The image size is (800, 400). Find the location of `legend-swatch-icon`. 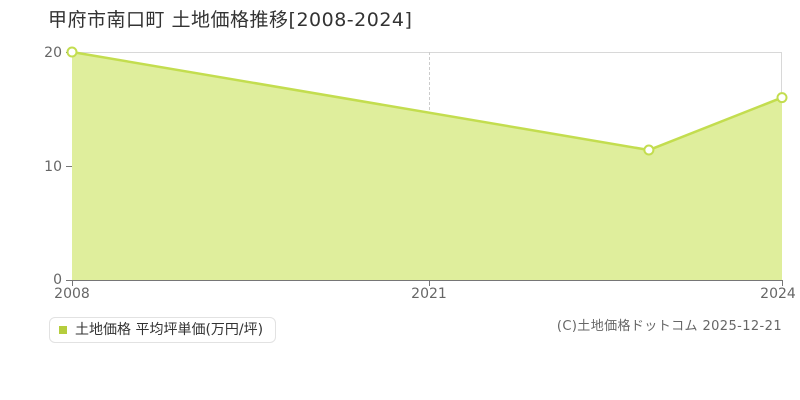

legend-swatch-icon is located at coordinates (63, 330).